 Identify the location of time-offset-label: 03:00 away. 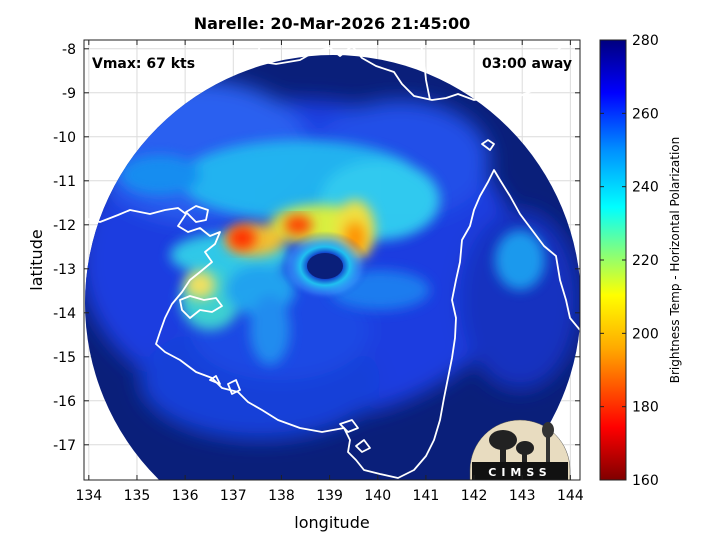
(527, 64).